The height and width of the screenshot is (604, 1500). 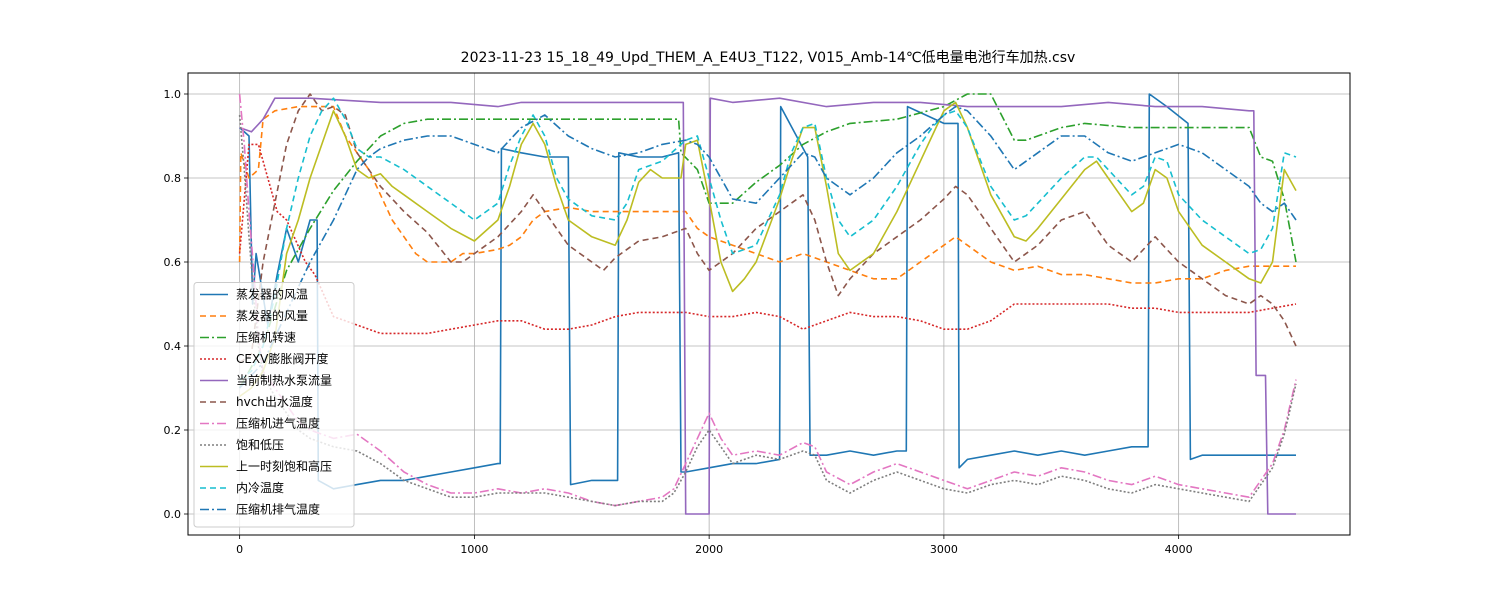 I want to click on legend-box, so click(x=274, y=405).